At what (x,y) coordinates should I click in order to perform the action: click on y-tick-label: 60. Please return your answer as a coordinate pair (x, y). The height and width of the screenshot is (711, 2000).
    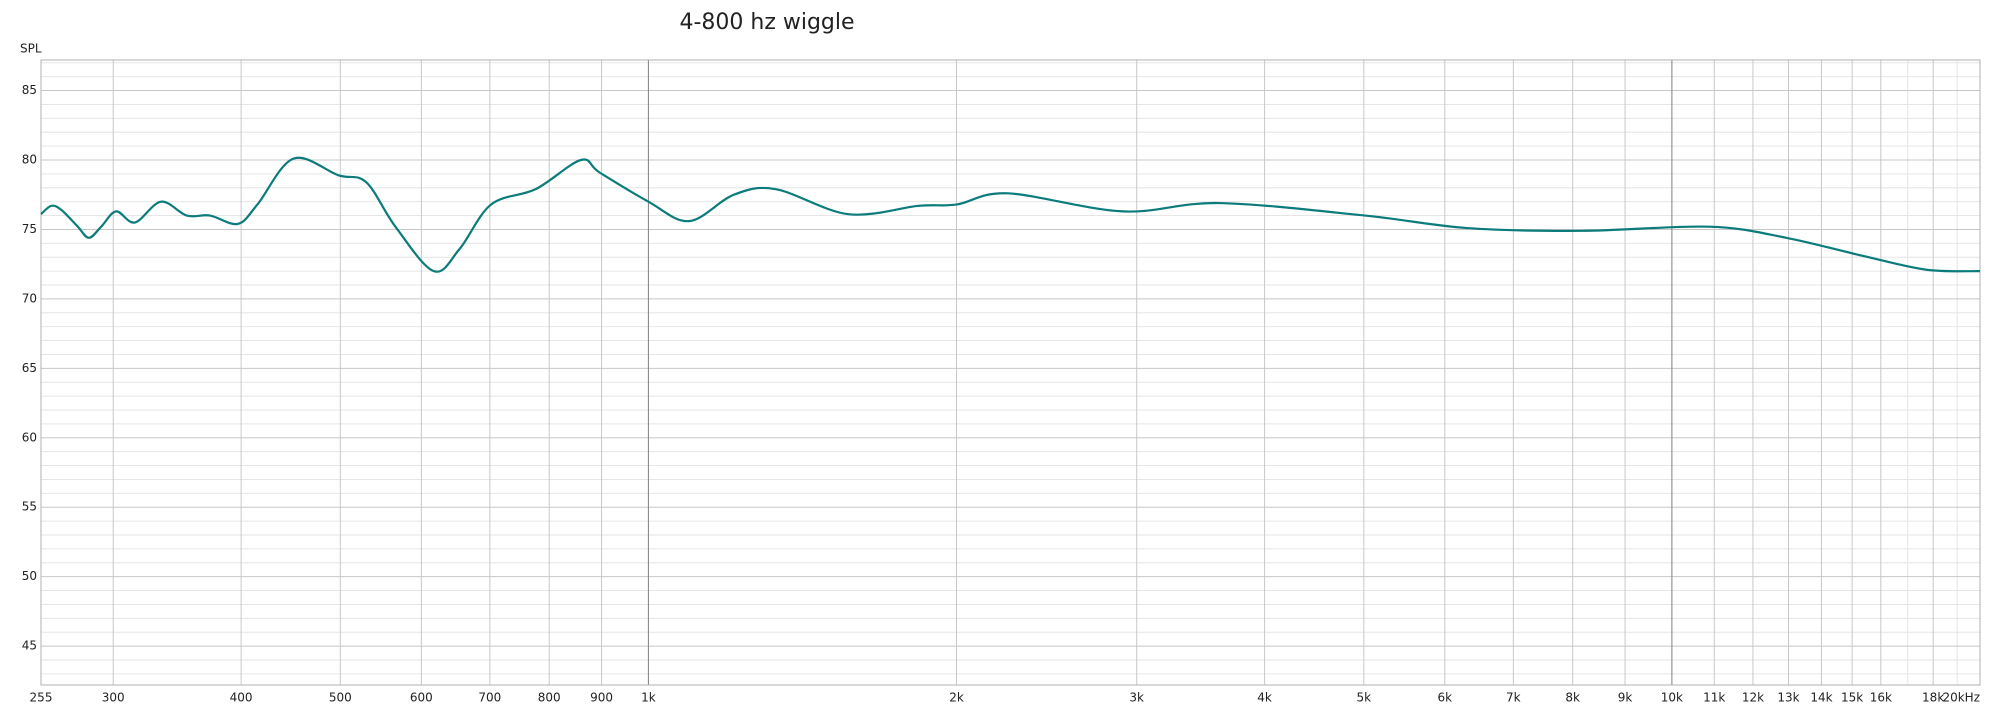
    Looking at the image, I should click on (29, 437).